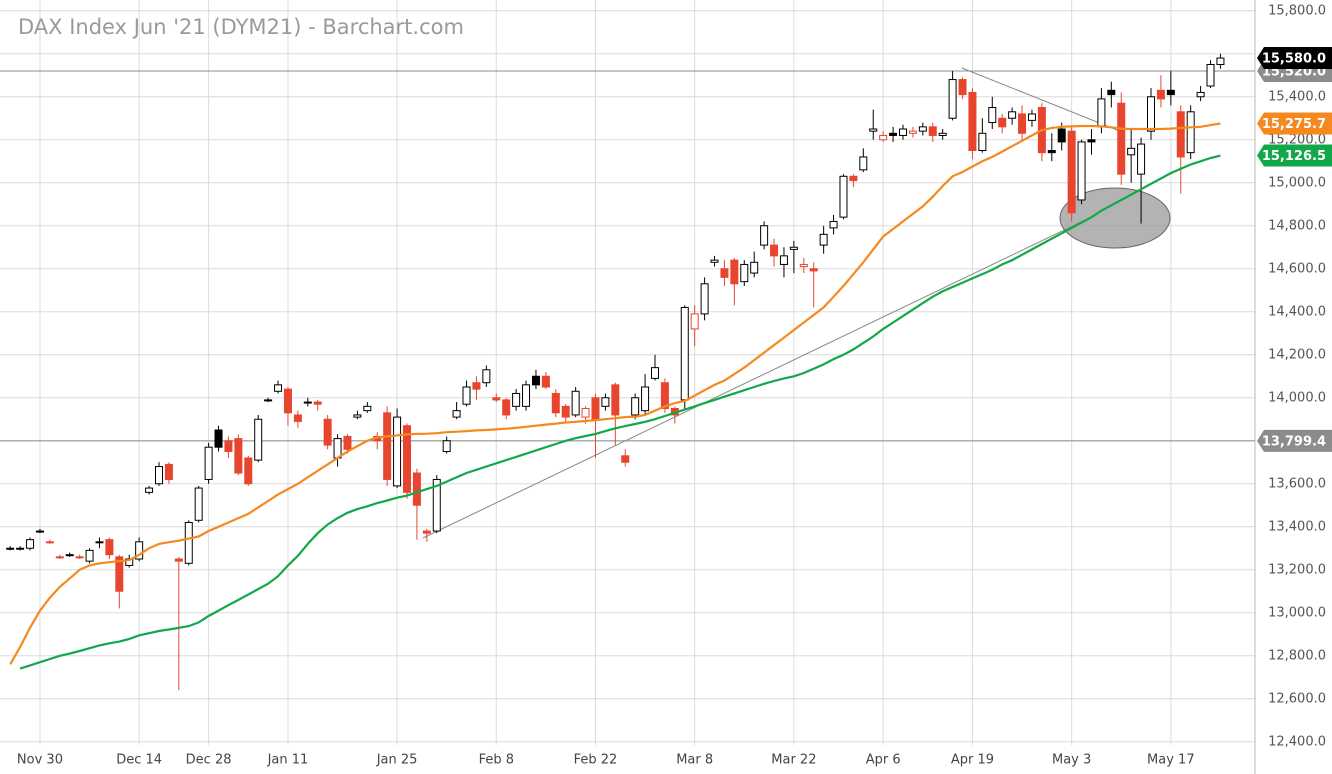 This screenshot has height=774, width=1332. I want to click on x-tick-label: Nov 30, so click(40, 760).